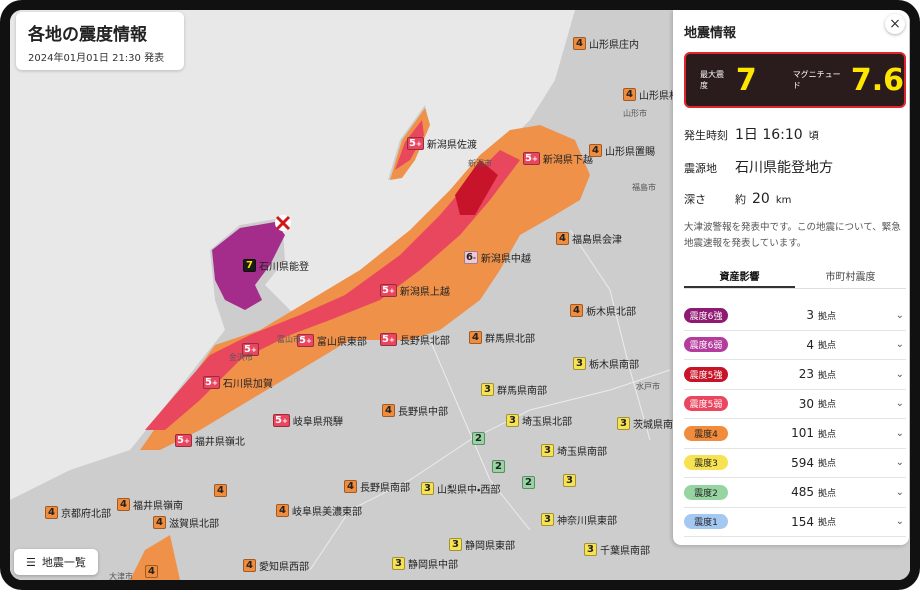  Describe the element at coordinates (700, 168) in the screenshot. I see `detail-label: 震源地` at that location.